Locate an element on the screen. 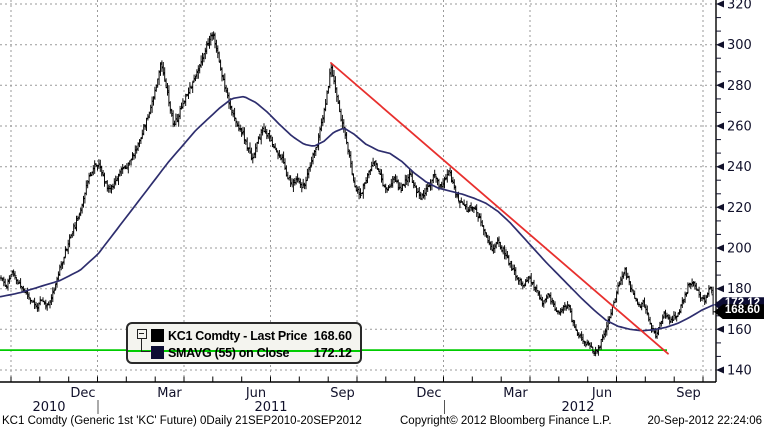 This screenshot has width=764, height=433. axis-price-tag-last: 168.60 is located at coordinates (739, 312).